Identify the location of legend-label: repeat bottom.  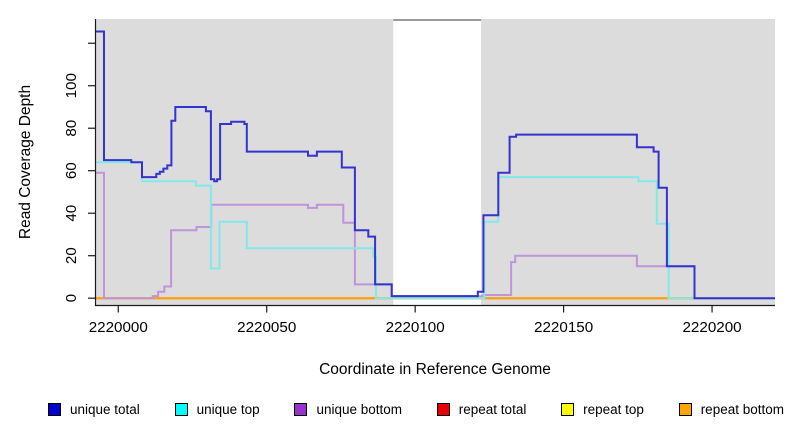
(742, 409).